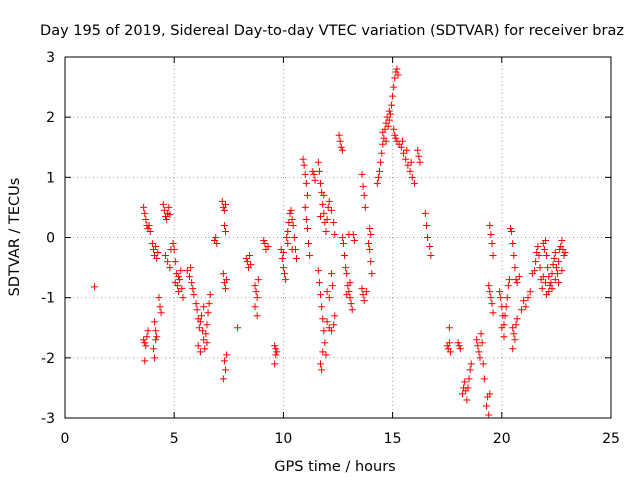 The width and height of the screenshot is (640, 480). I want to click on x-tick-label: 25, so click(611, 439).